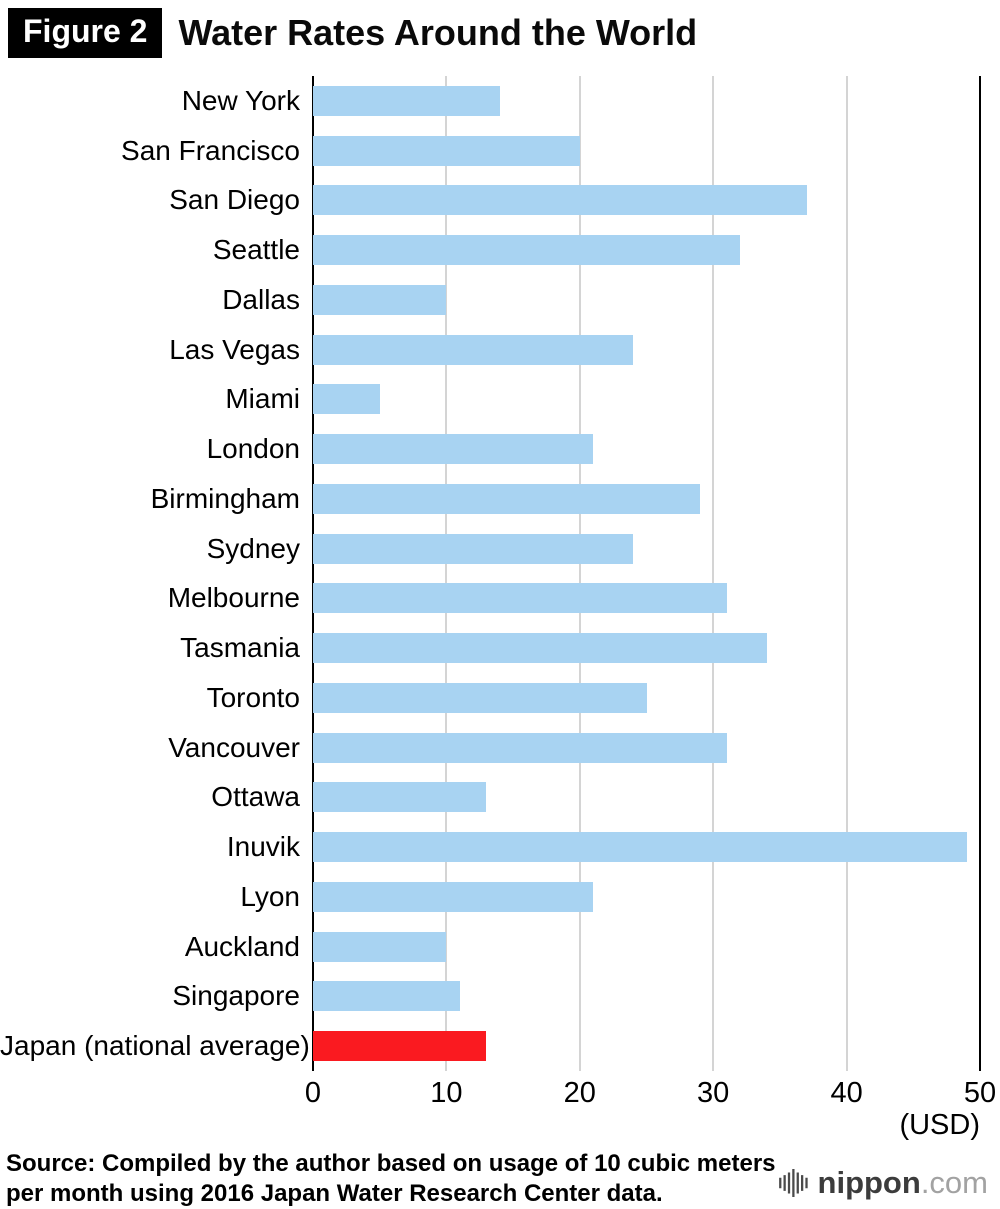  What do you see at coordinates (939, 1125) in the screenshot?
I see `x-axis-unit-label: (USD)` at bounding box center [939, 1125].